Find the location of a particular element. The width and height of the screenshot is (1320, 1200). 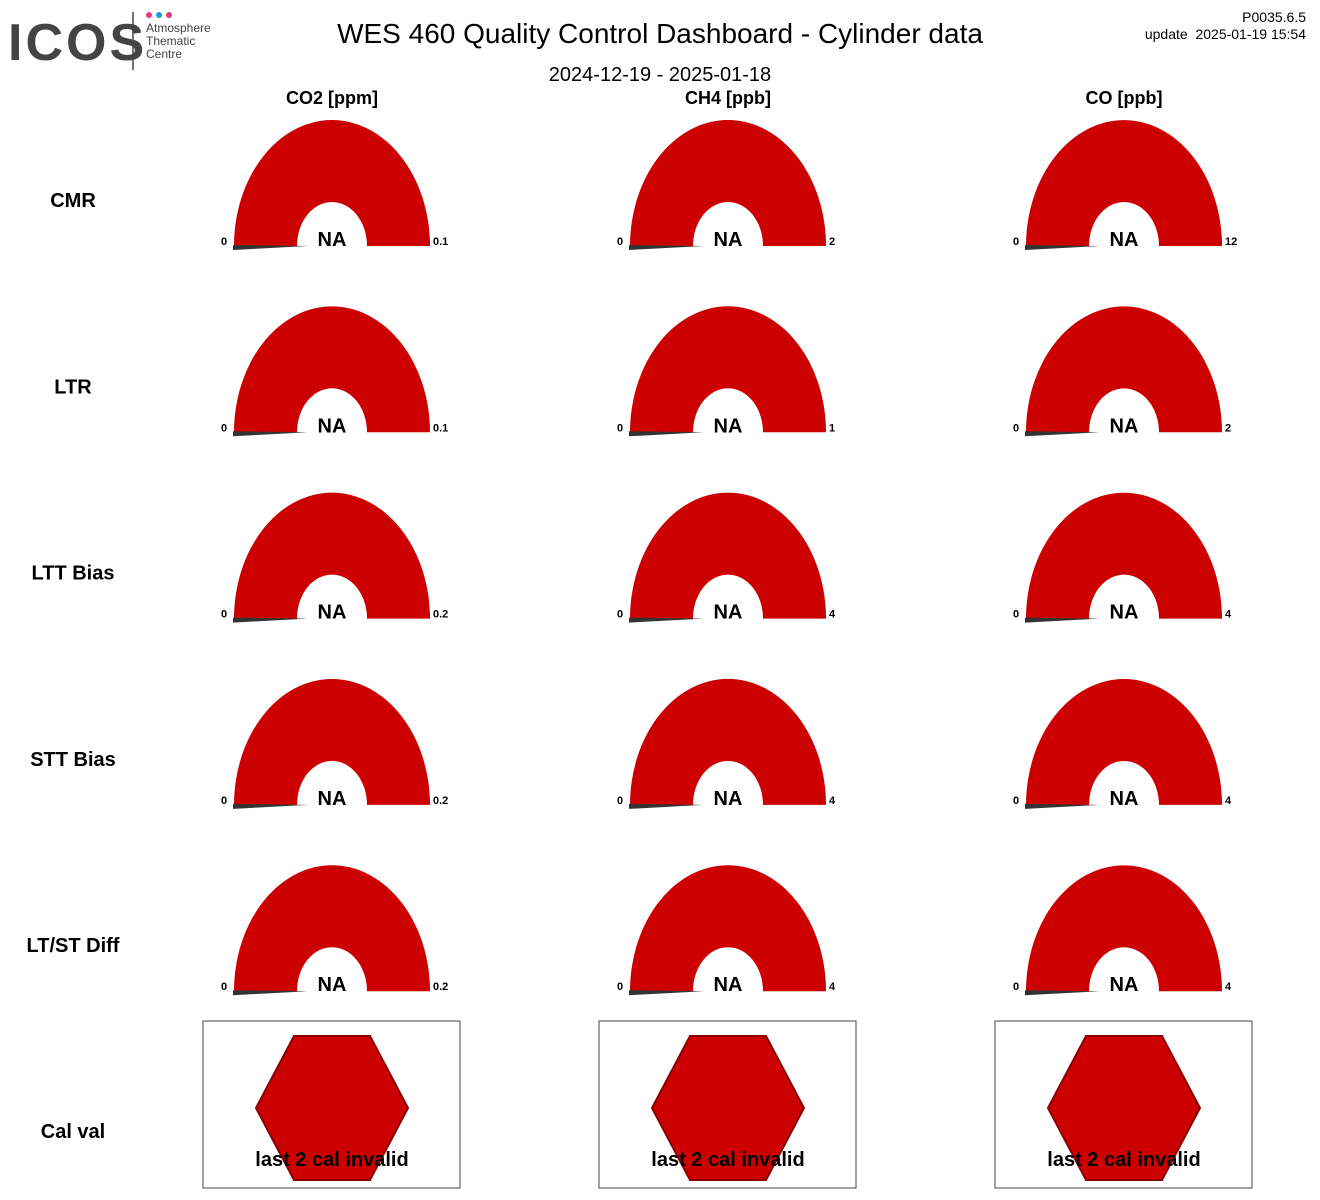

gauge-max: 1 is located at coordinates (832, 428).